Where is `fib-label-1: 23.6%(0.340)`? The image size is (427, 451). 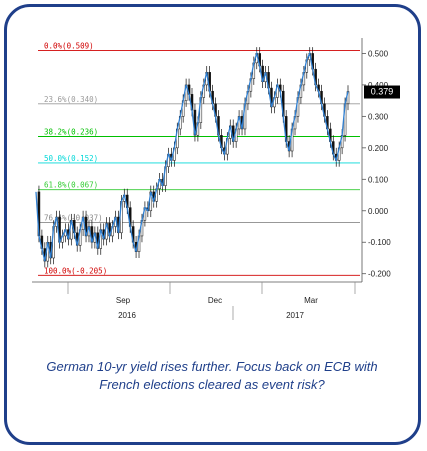
fib-label-1: 23.6%(0.340) is located at coordinates (71, 99).